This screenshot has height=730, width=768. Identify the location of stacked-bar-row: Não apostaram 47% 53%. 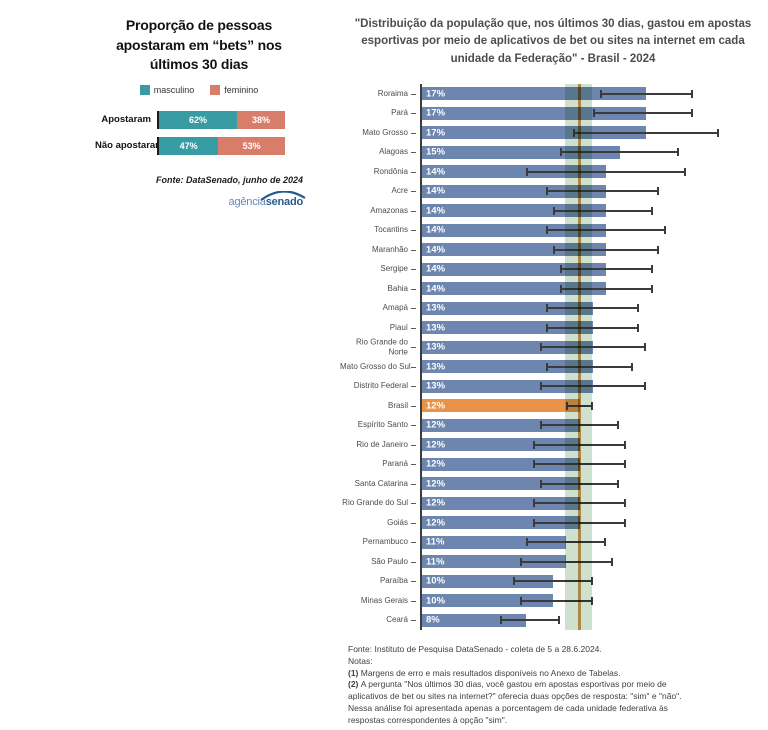
(199, 146).